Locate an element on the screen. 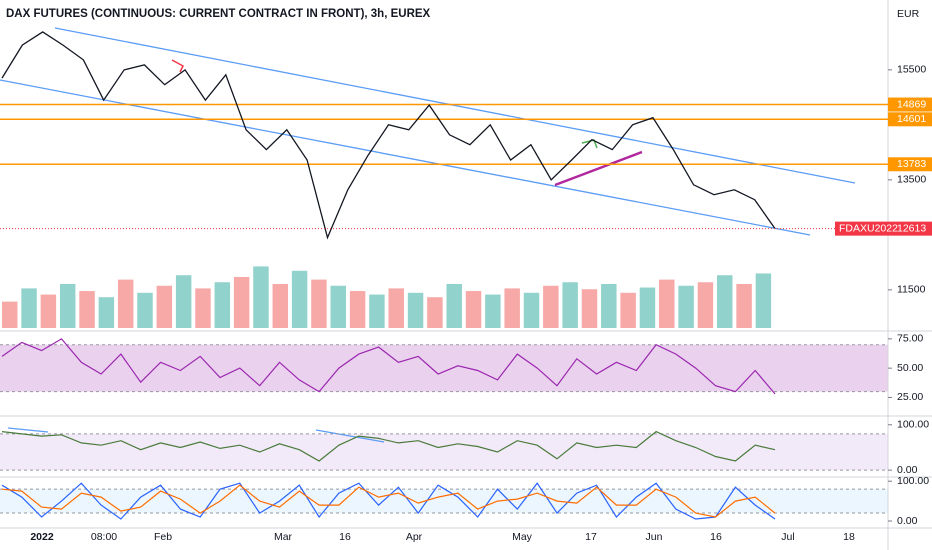  last-name: FDAXU2022 is located at coordinates (868, 228).